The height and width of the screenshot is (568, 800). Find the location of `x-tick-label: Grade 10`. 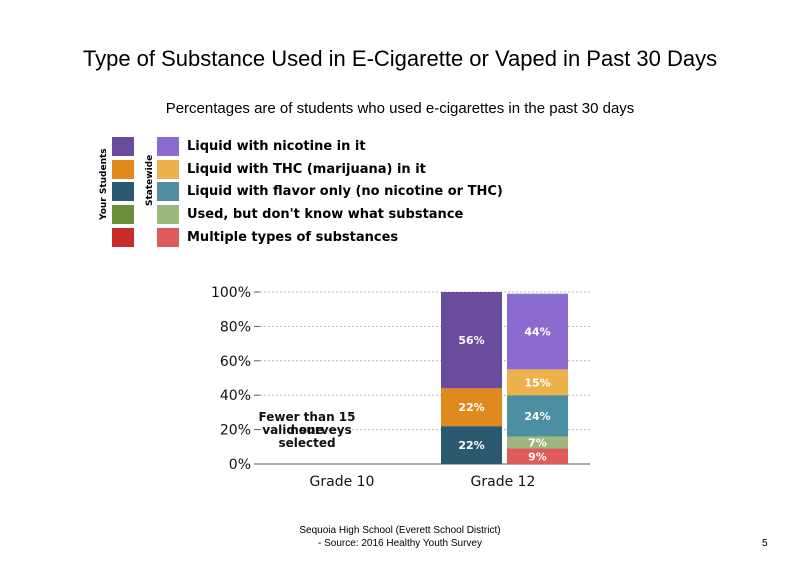

x-tick-label: Grade 10 is located at coordinates (342, 482).